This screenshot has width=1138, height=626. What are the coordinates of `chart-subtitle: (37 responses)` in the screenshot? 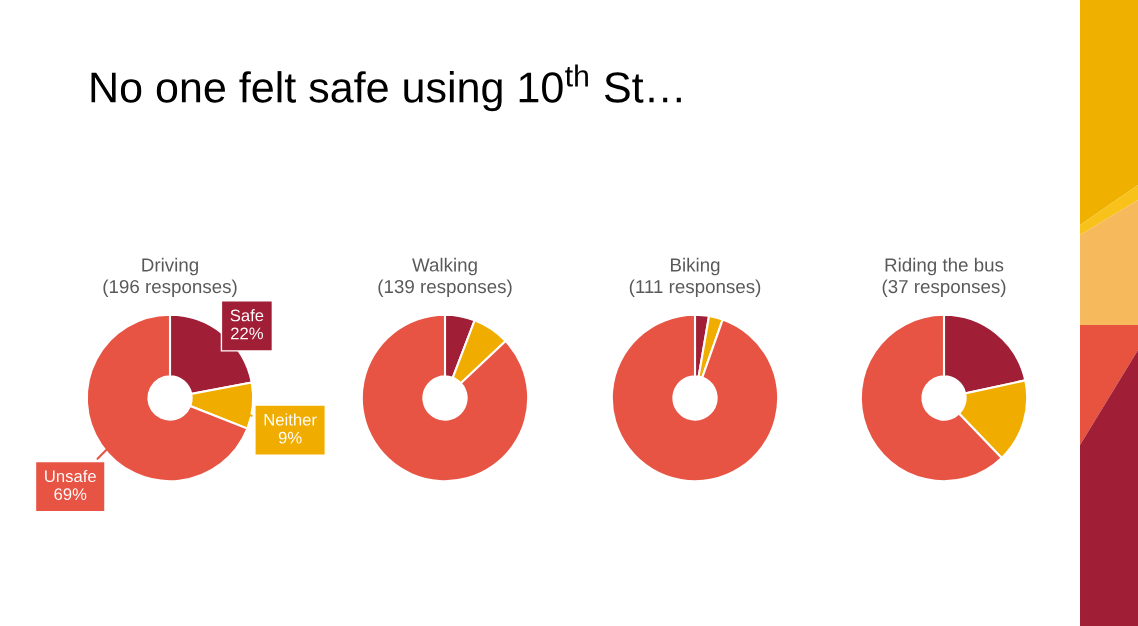 It's located at (944, 288).